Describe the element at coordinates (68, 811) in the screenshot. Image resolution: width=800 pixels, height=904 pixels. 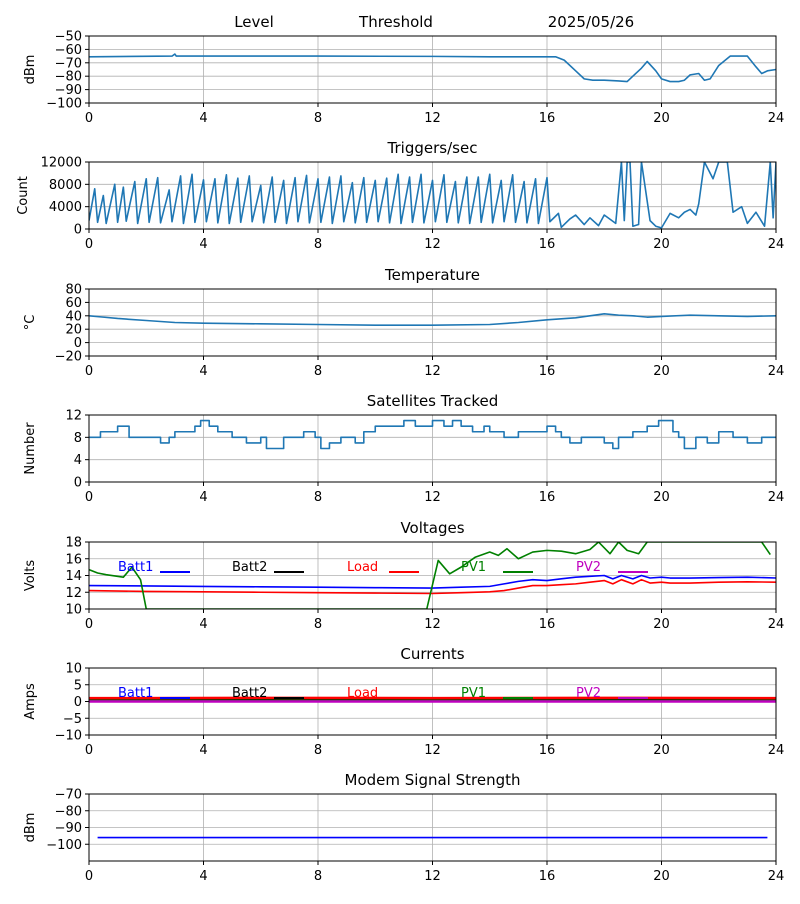
I see `y-tick-label: −80` at that location.